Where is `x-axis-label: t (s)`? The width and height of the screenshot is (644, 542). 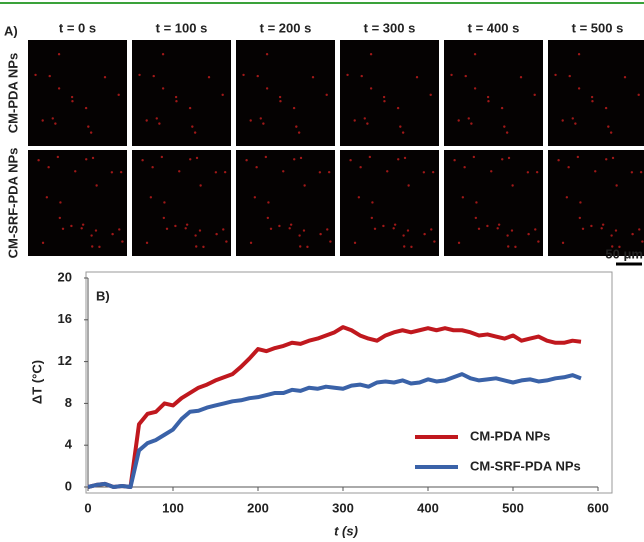 x-axis-label: t (s) is located at coordinates (346, 530).